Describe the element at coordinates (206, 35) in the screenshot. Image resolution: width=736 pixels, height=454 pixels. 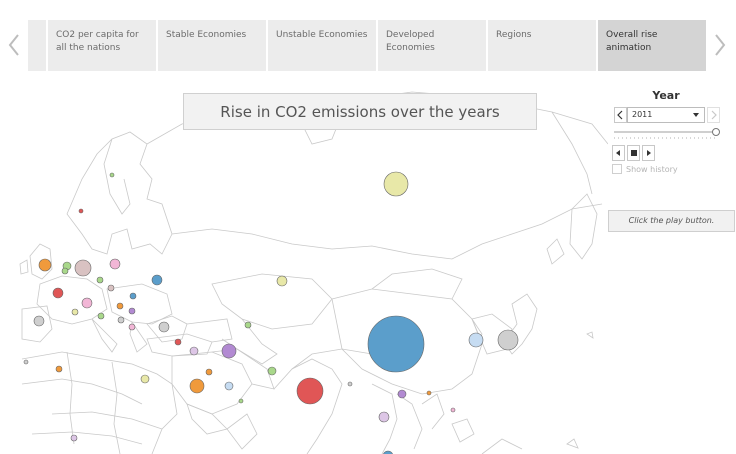
I see `tab-label: Stable Economies` at that location.